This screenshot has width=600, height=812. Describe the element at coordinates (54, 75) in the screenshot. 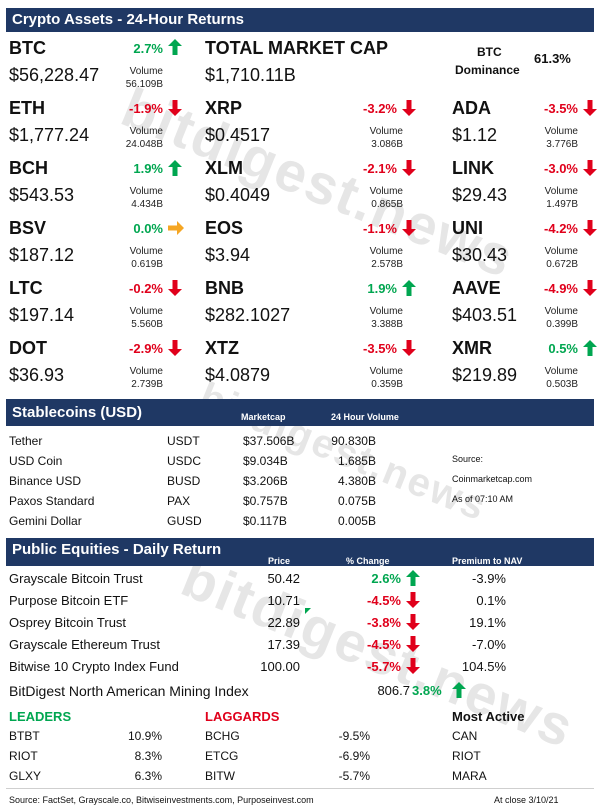

I see `btc-price: $56,228.47` at that location.